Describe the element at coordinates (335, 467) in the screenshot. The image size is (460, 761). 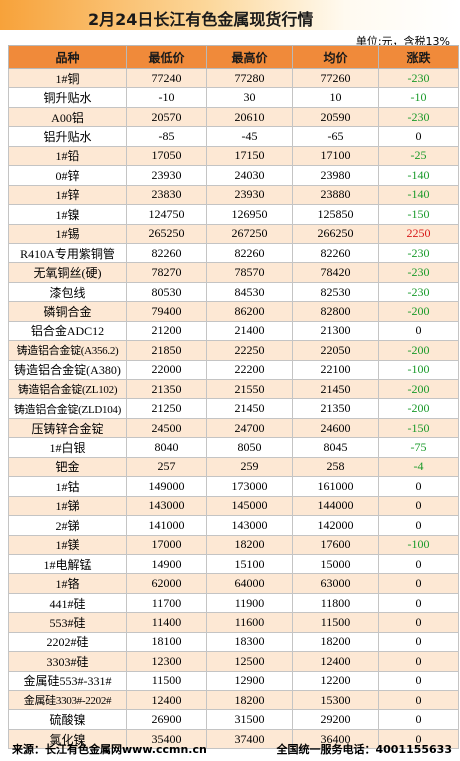
I see `avg-price-cell: 258` at that location.